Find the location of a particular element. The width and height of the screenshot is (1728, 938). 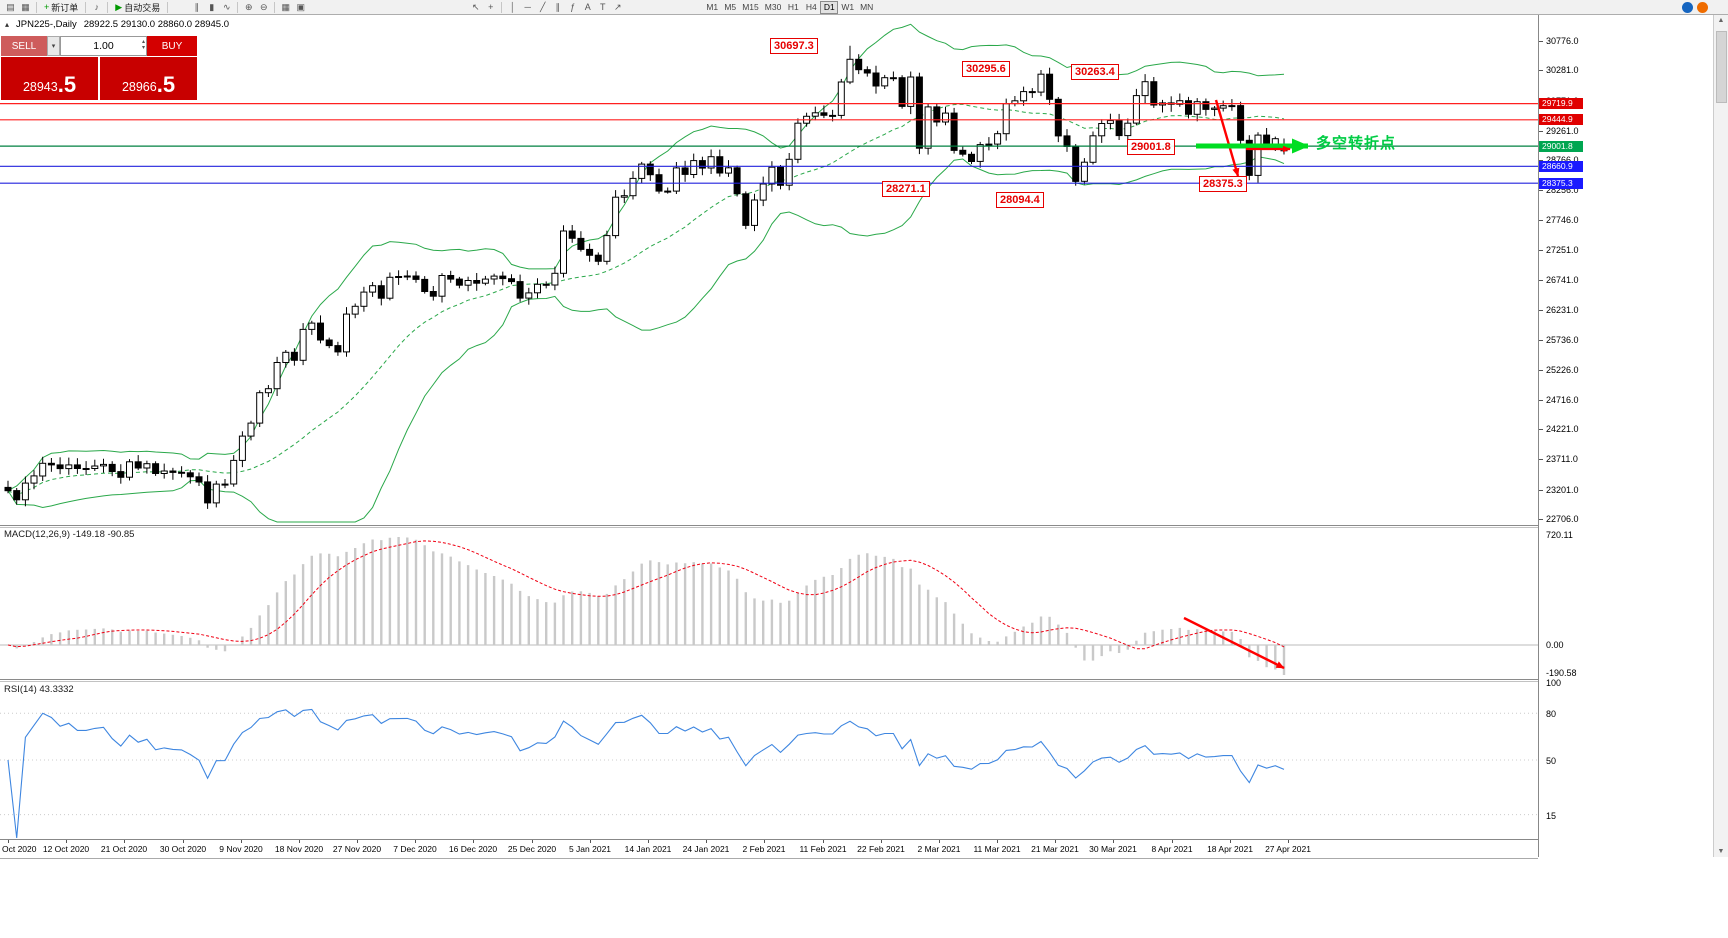

trendline-icon: ╱ is located at coordinates (543, 6).